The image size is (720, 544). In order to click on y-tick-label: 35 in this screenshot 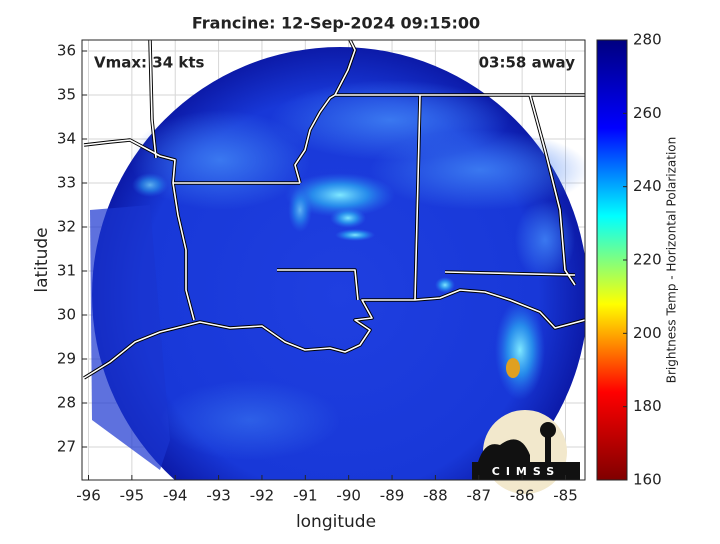, I will do `click(66, 95)`.